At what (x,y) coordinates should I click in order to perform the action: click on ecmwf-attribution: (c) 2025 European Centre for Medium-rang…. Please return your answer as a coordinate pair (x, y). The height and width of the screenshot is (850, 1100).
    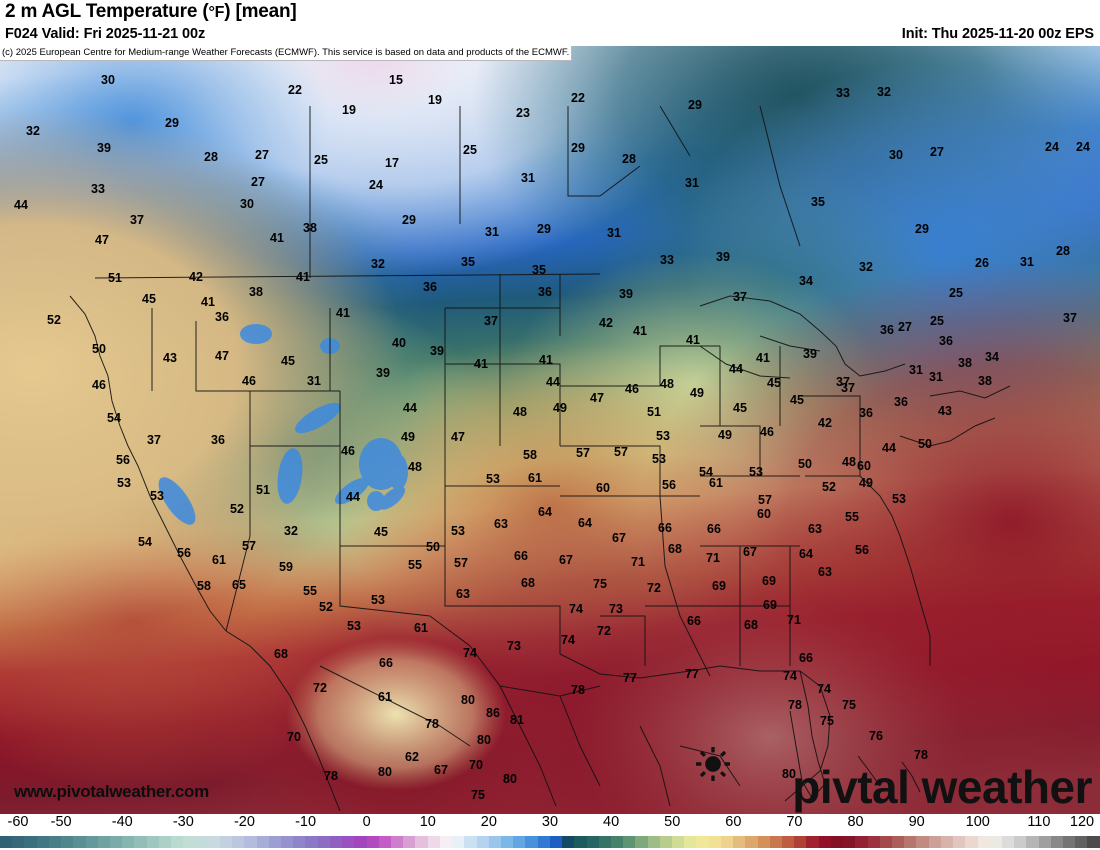
    Looking at the image, I should click on (286, 53).